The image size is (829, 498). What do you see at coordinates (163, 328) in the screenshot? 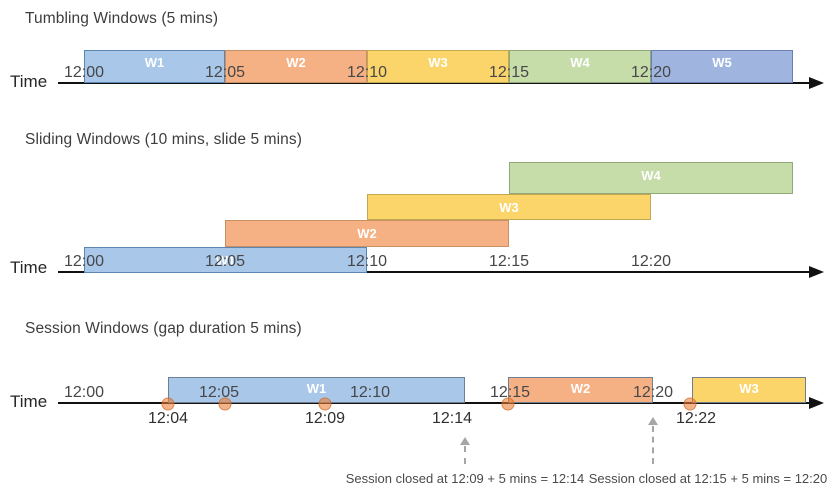
I see `session-windows-title: Session Windows (gap duration 5 mins)` at bounding box center [163, 328].